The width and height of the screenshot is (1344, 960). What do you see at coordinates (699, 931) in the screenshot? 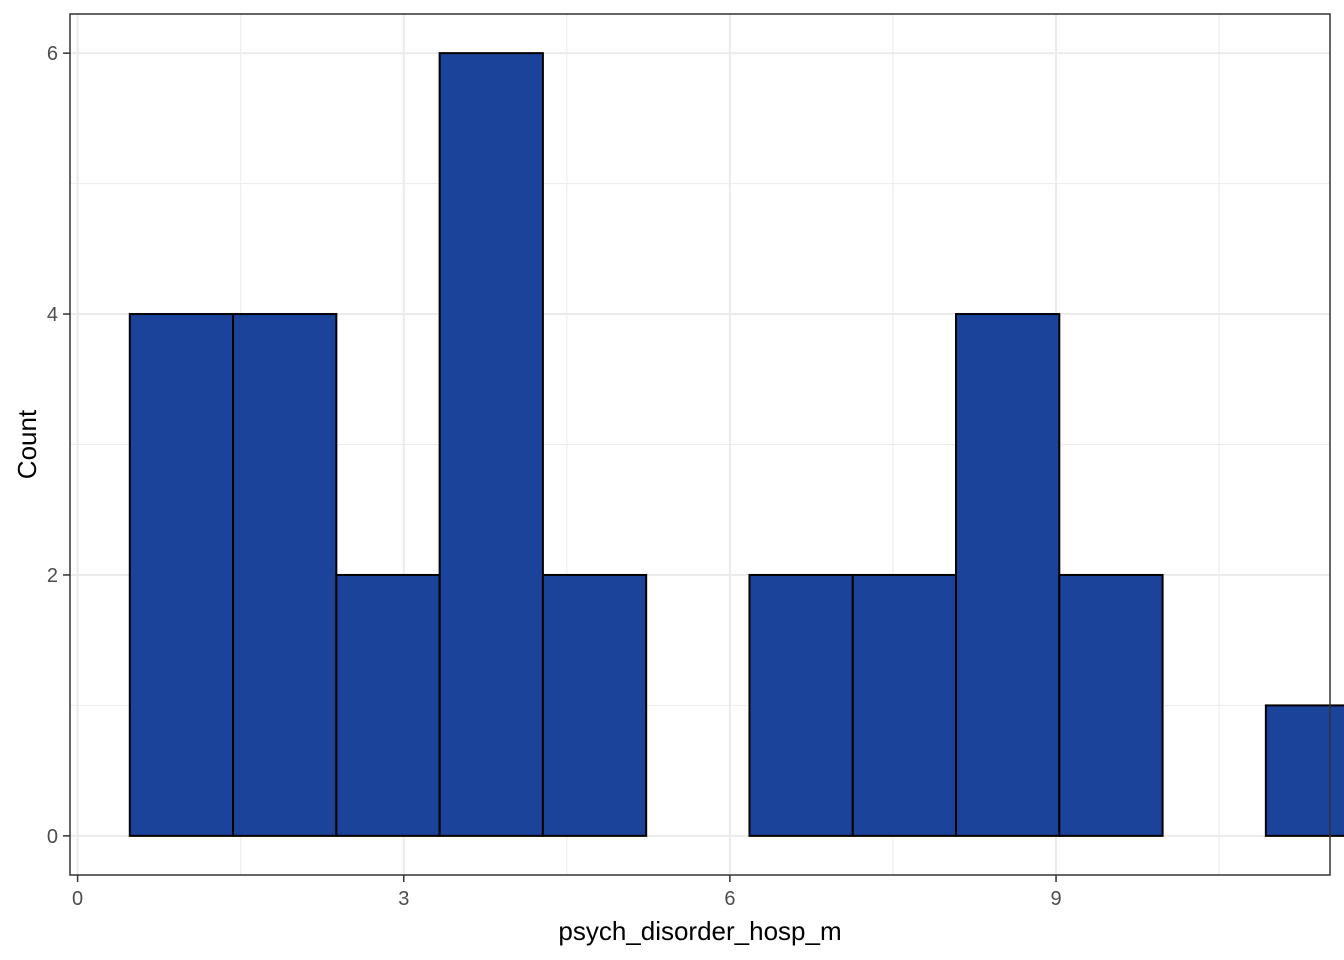
I see `x-axis-title: psych_disorder_hosp_m` at bounding box center [699, 931].